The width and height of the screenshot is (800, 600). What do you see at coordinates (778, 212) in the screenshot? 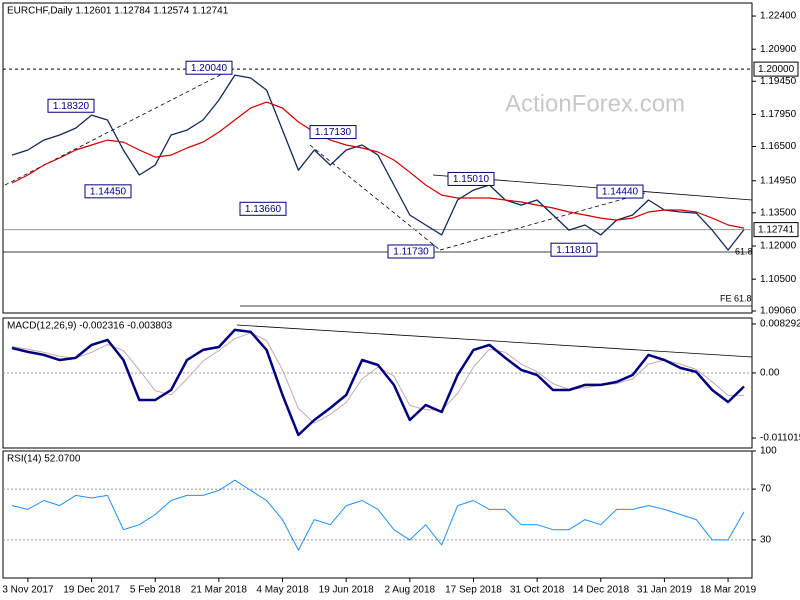
I see `y-tick-label: 1.13500` at bounding box center [778, 212].